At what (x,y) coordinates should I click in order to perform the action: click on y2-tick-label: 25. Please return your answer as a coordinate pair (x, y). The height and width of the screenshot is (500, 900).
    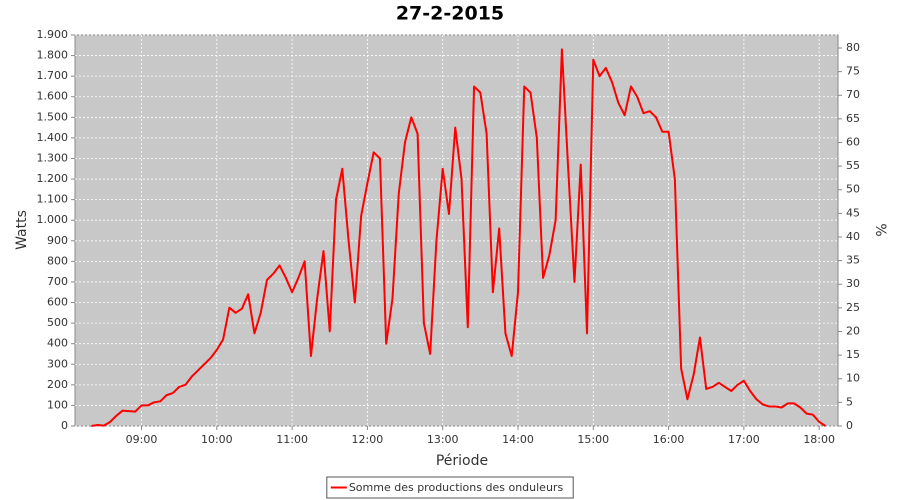
    Looking at the image, I should click on (853, 307).